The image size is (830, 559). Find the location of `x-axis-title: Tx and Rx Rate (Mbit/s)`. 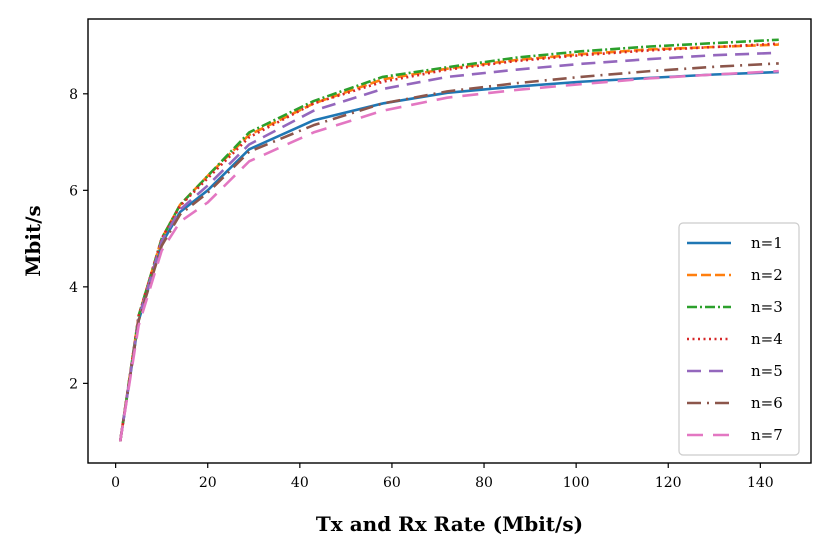

x-axis-title: Tx and Rx Rate (Mbit/s) is located at coordinates (449, 524).